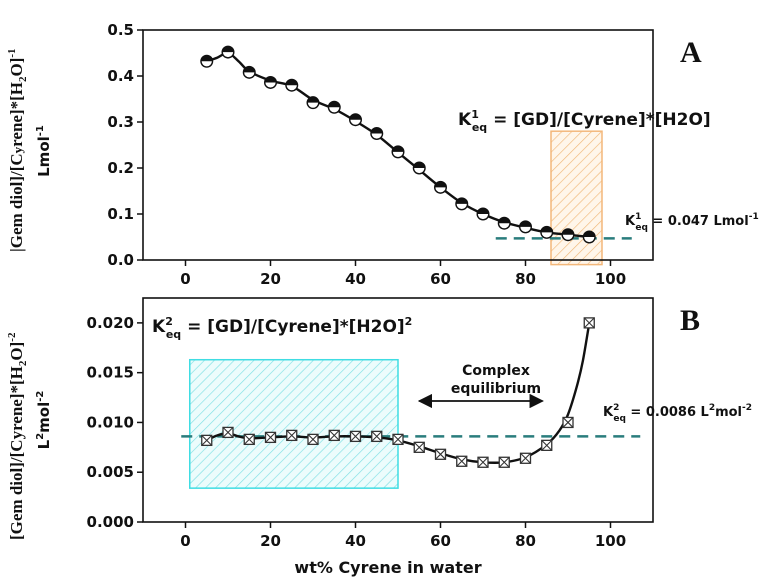 The width and height of the screenshot is (776, 579). I want to click on panel-label-a: A, so click(691, 52).